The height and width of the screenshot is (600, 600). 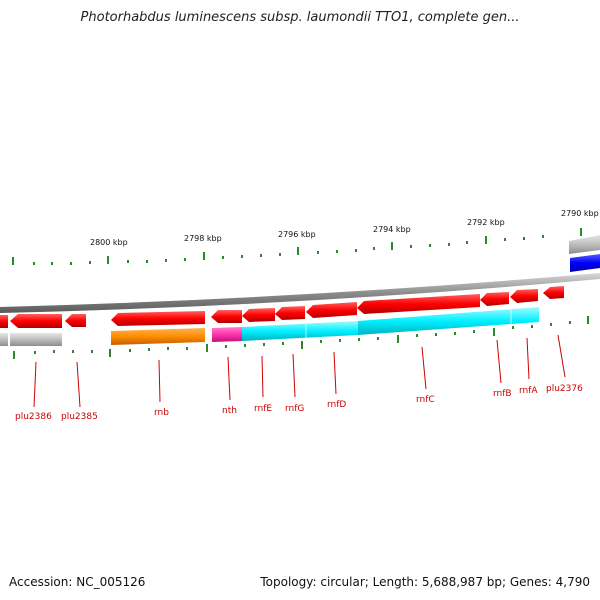 What do you see at coordinates (425, 400) in the screenshot?
I see `gene-label-rnfC: rnfC` at bounding box center [425, 400].